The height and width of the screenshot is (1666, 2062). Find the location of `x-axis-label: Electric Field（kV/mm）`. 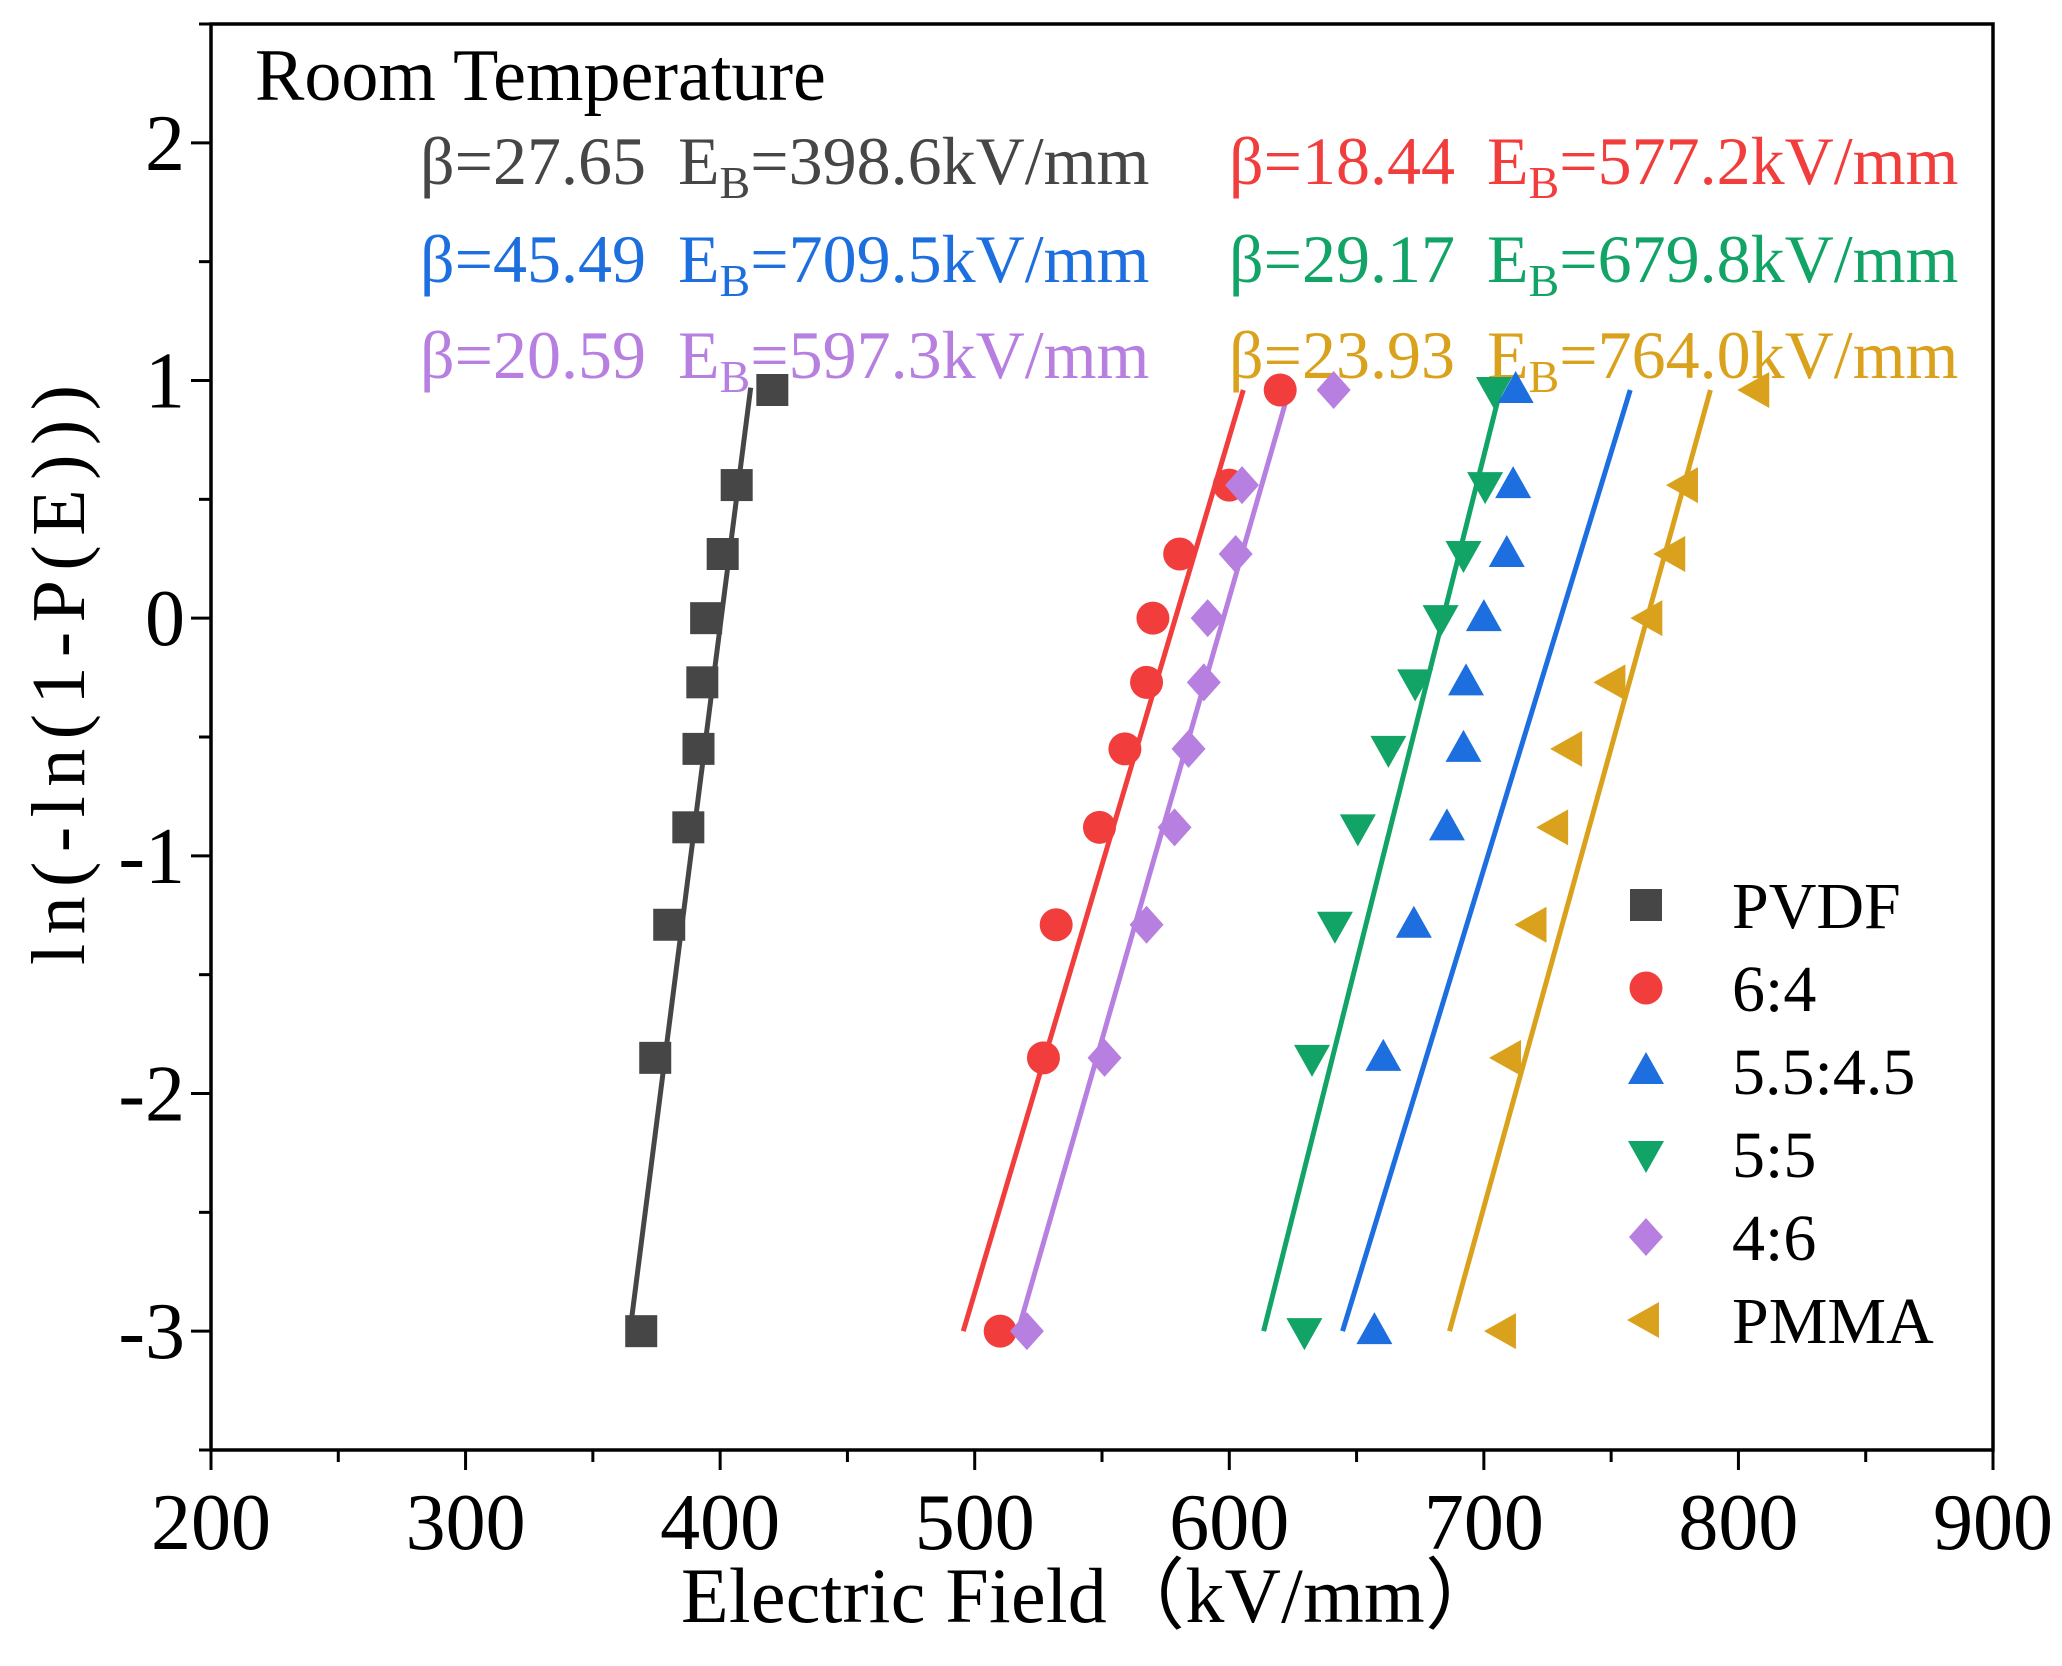

x-axis-label: Electric Field（kV/mm） is located at coordinates (1092, 1595).